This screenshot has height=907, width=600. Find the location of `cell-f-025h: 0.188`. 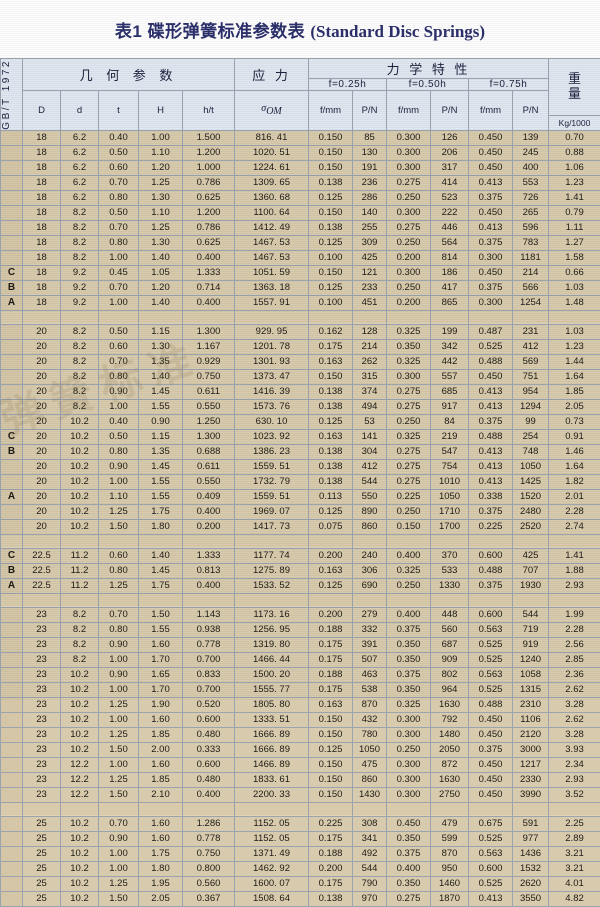

cell-f-025h: 0.188 is located at coordinates (331, 853).